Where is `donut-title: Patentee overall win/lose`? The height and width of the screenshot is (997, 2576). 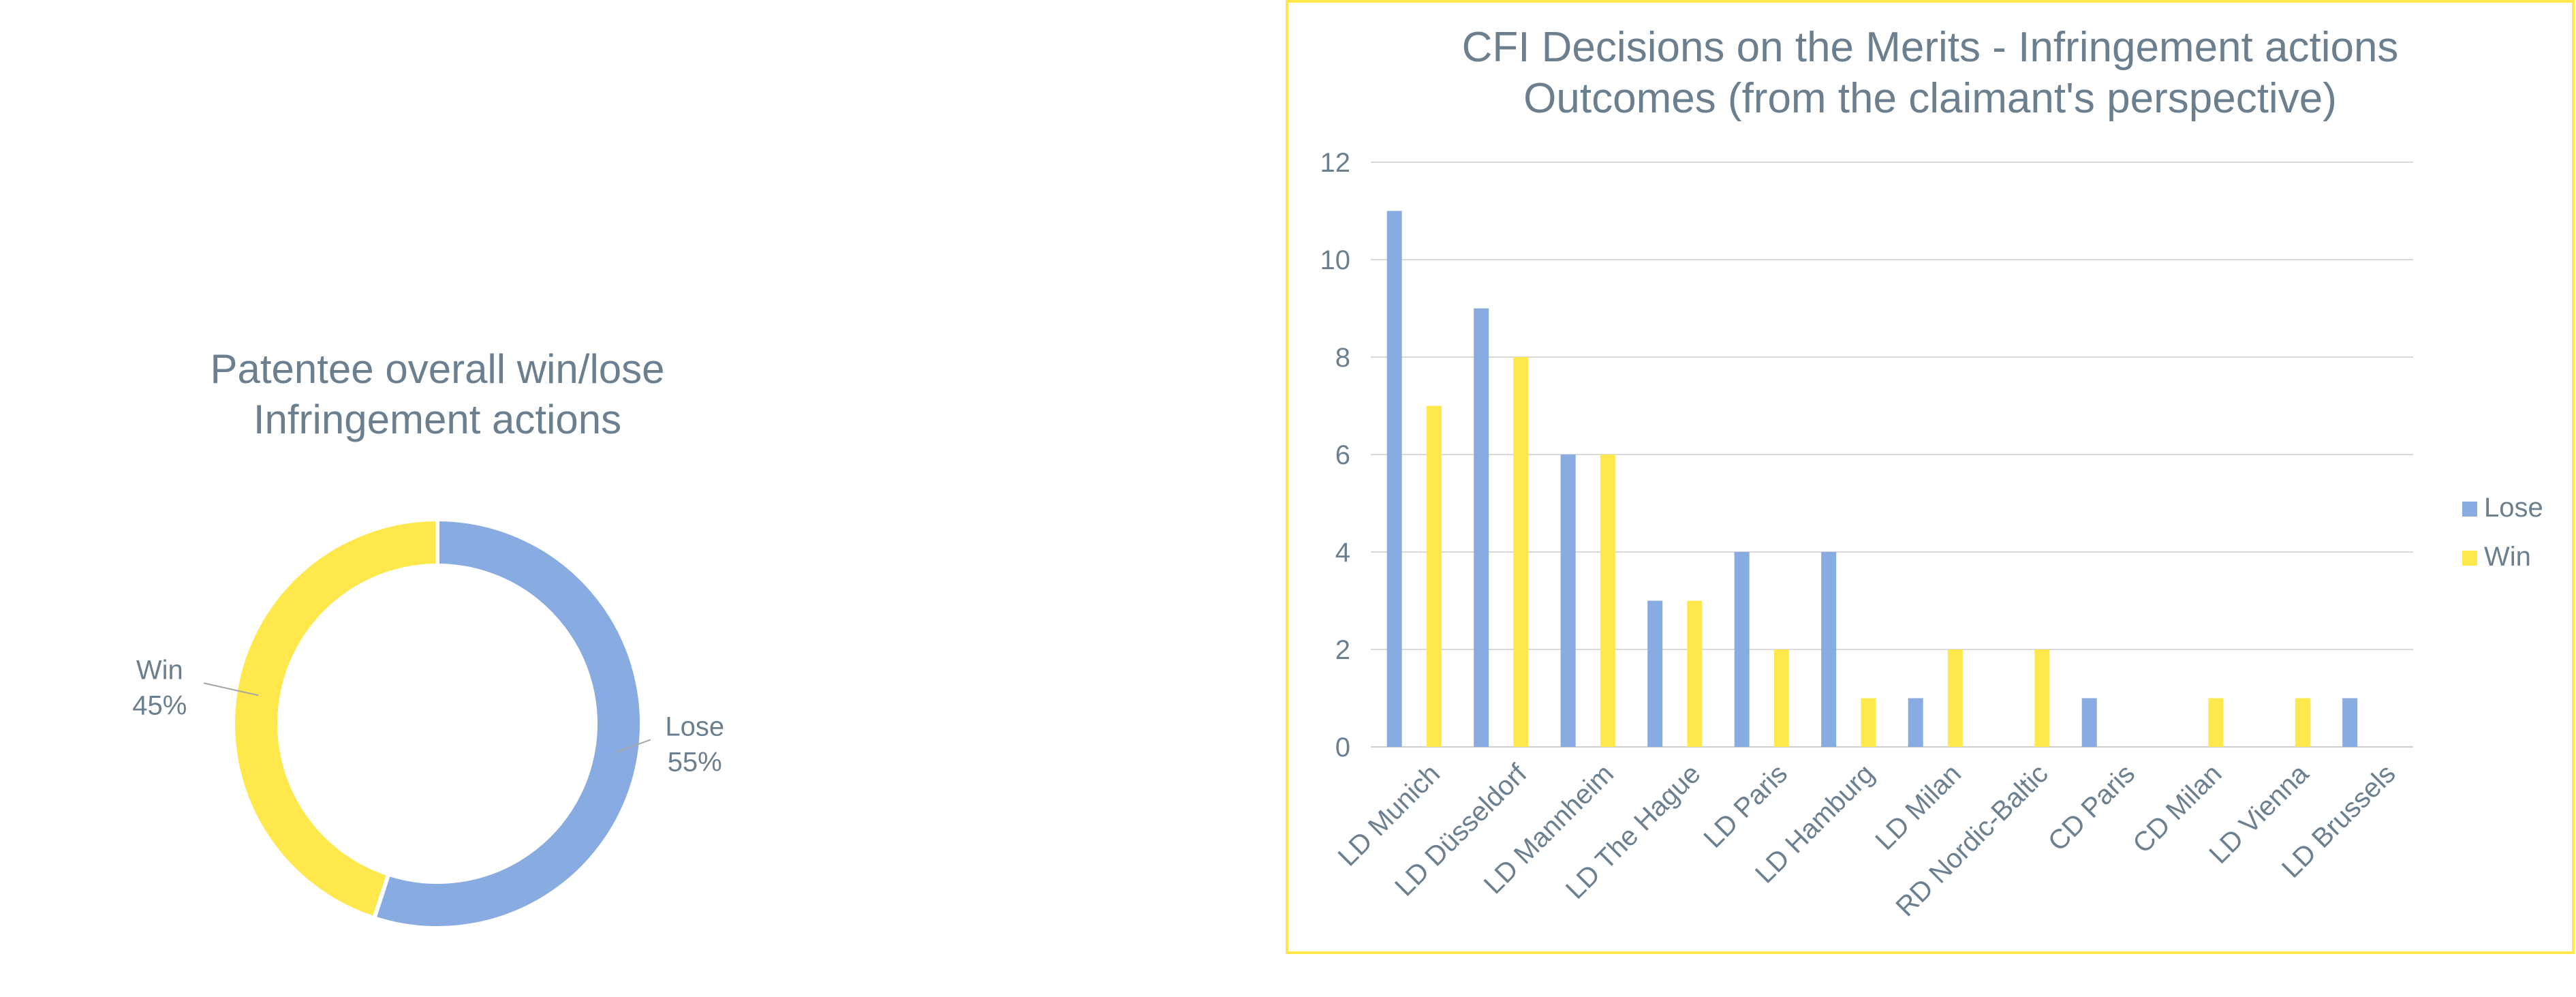
donut-title: Patentee overall win/lose is located at coordinates (437, 369).